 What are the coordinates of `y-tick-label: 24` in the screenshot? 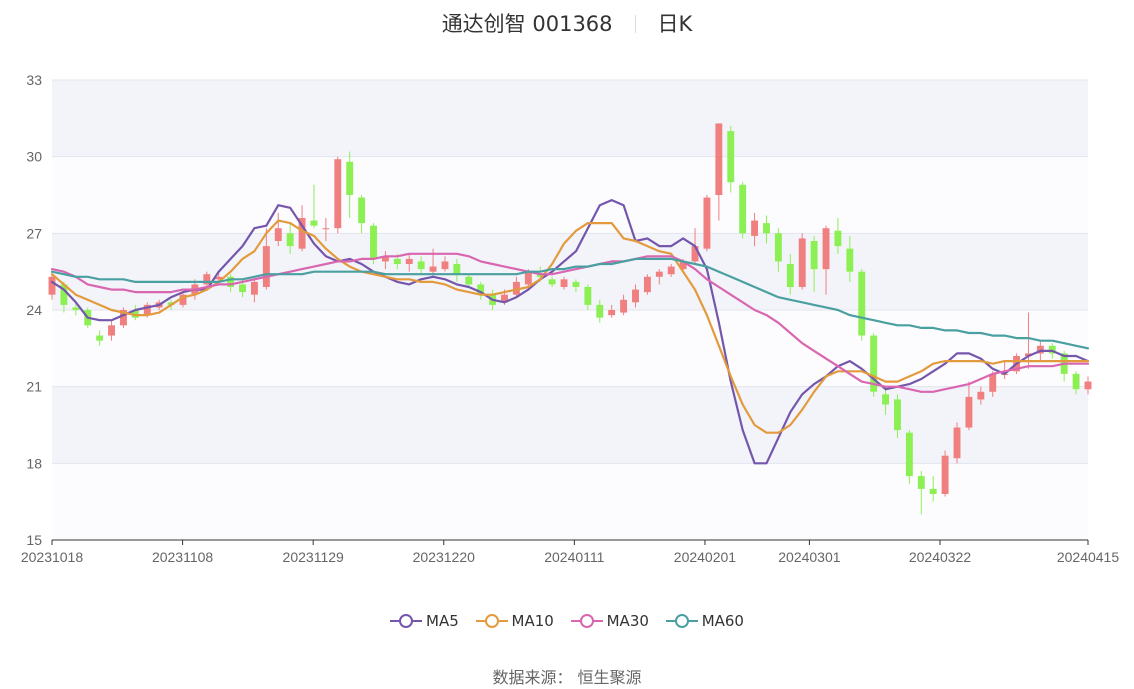 It's located at (34, 310).